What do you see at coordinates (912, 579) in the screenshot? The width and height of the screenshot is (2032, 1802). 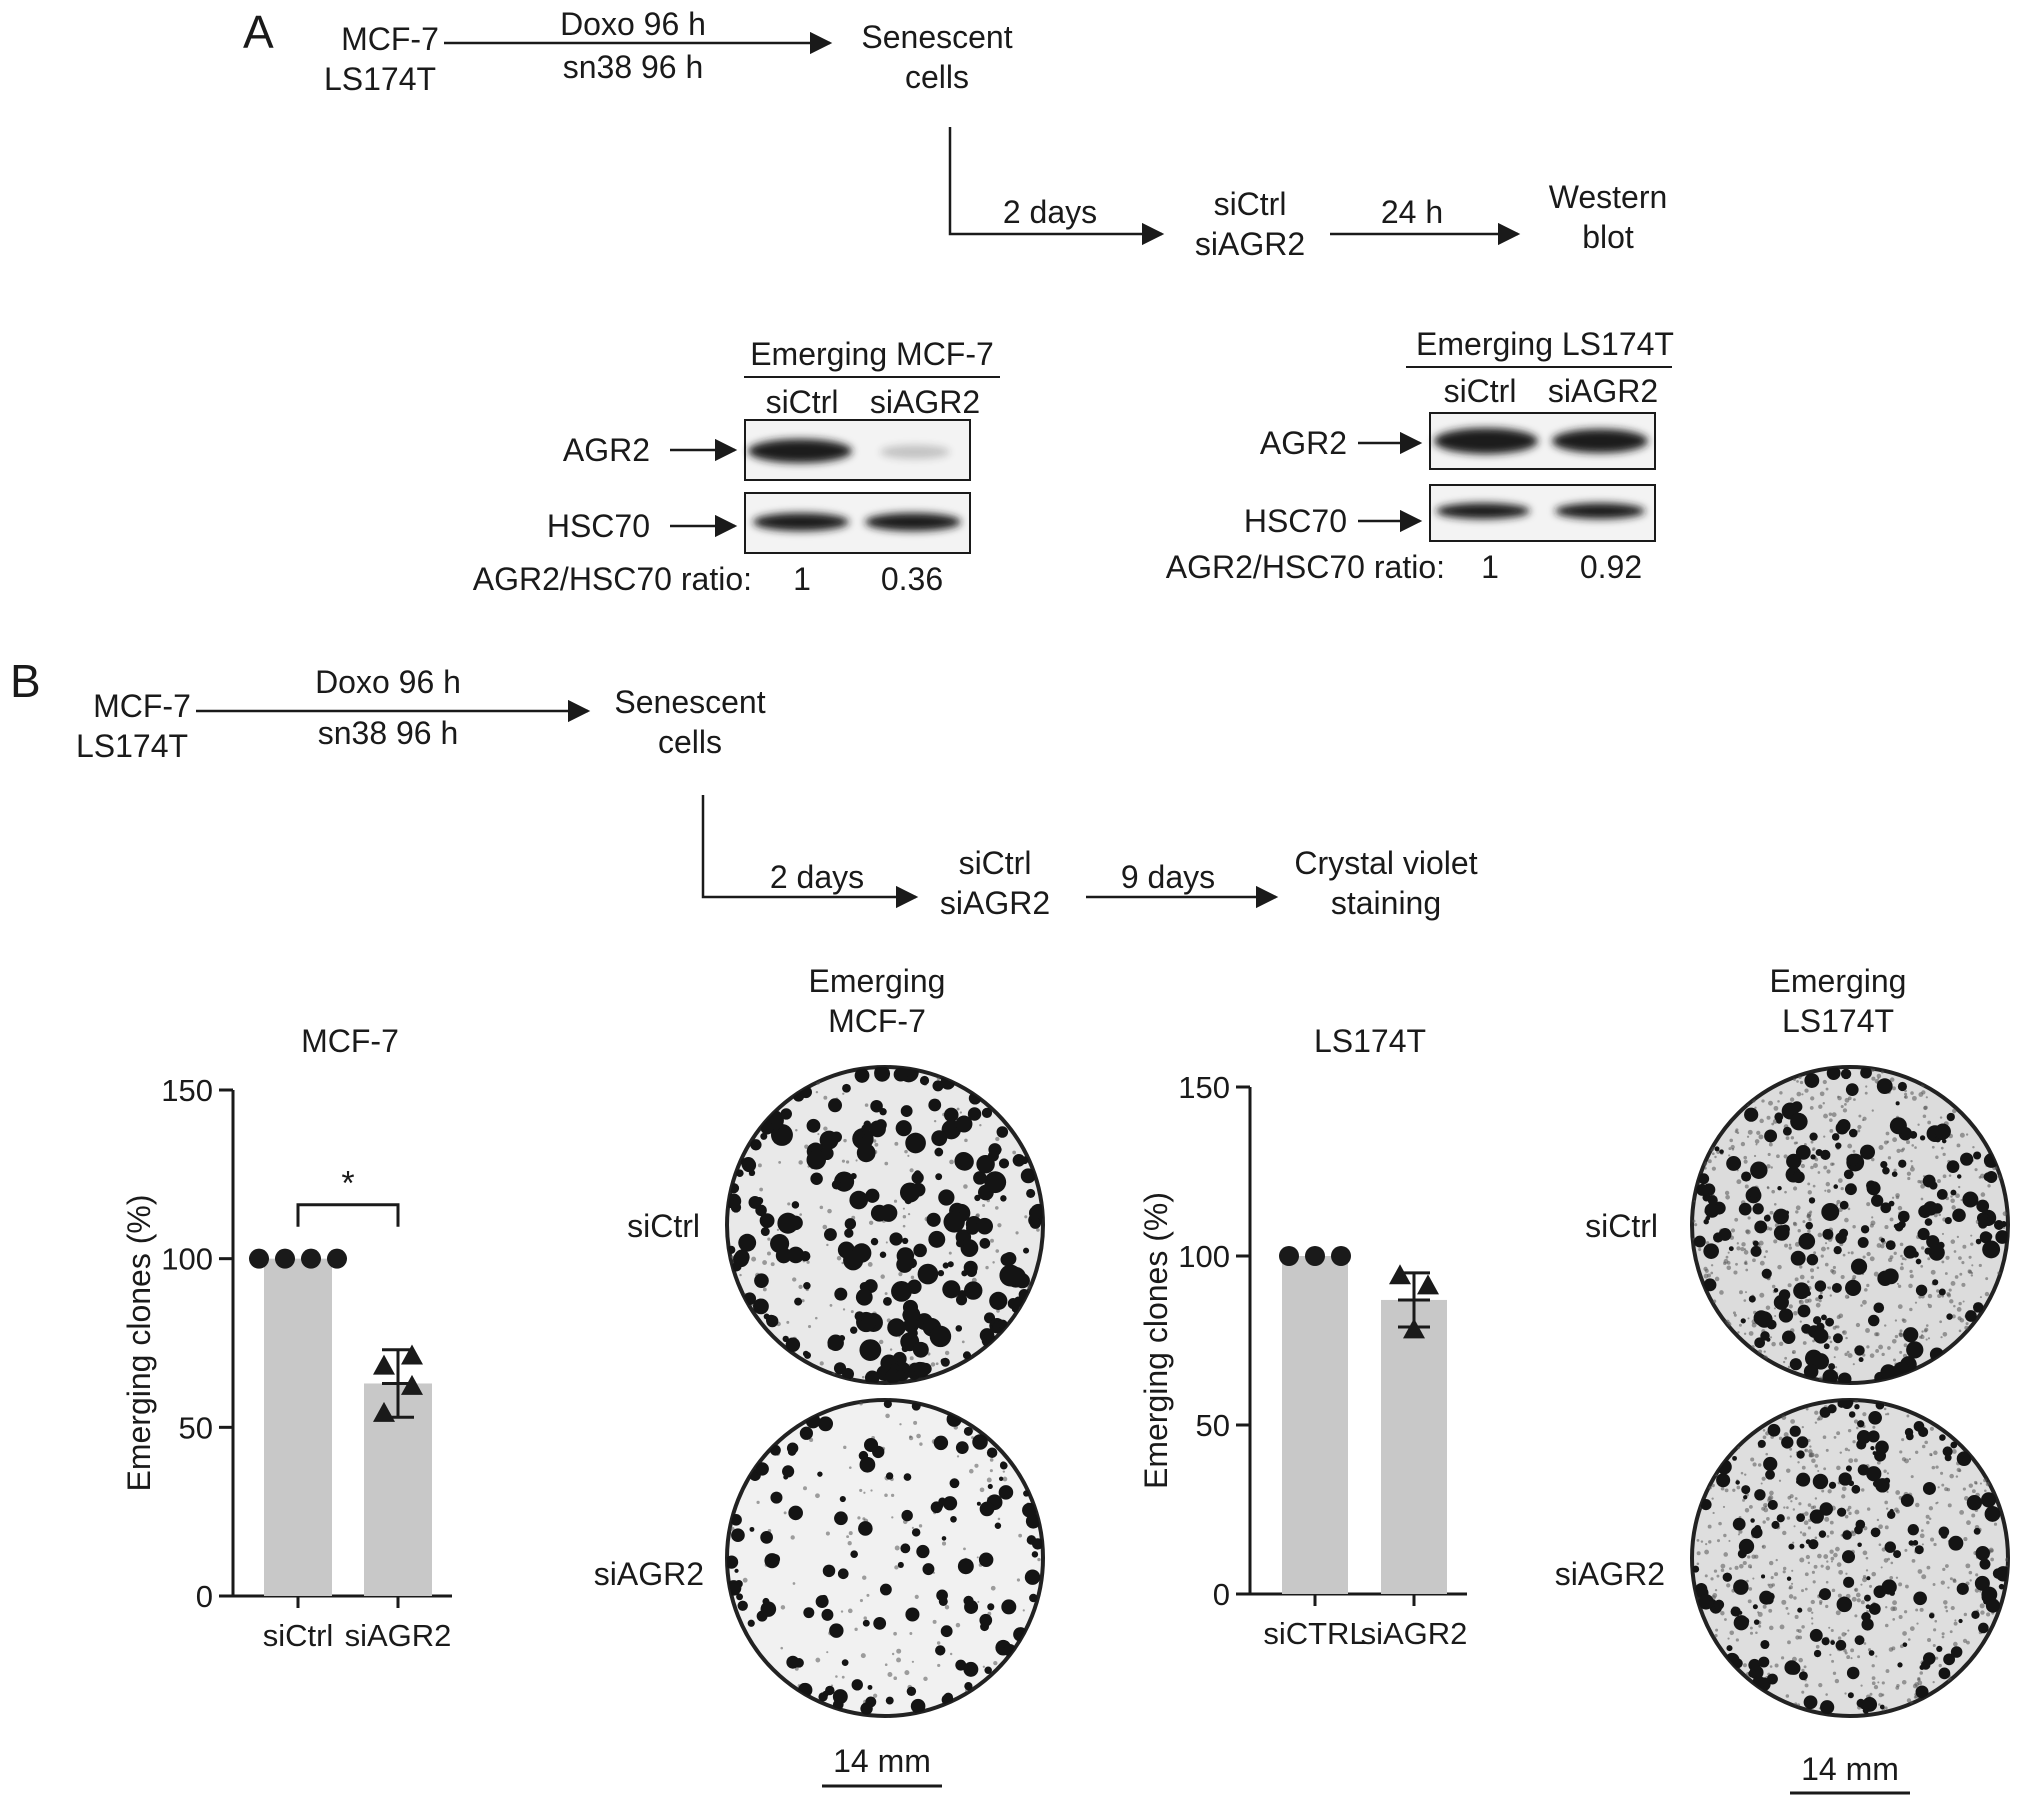 I see `ratio-siagr2: 0.36` at bounding box center [912, 579].